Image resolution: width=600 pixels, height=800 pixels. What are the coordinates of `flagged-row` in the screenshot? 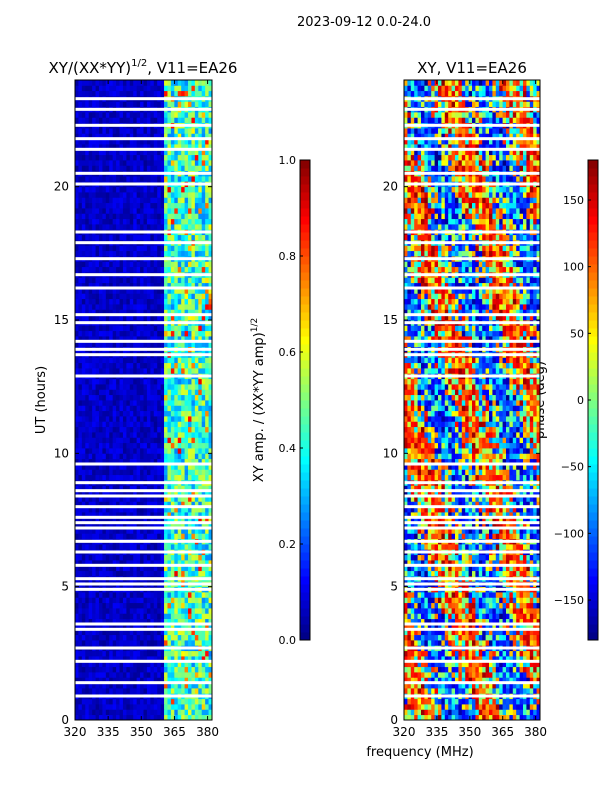 It's located at (143, 584).